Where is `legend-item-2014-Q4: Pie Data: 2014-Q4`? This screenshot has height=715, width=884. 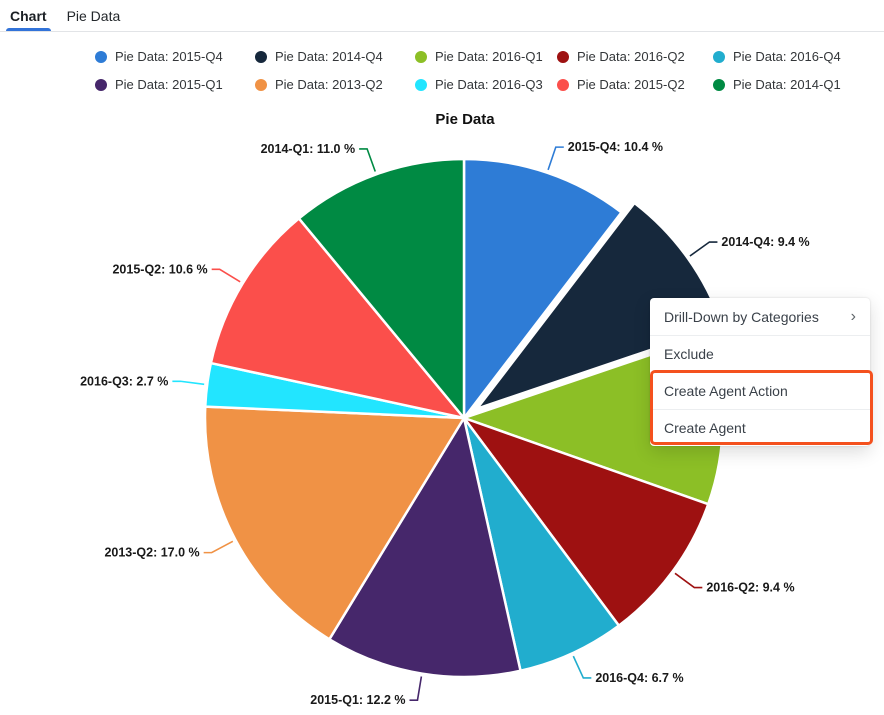 legend-item-2014-Q4: Pie Data: 2014-Q4 is located at coordinates (335, 56).